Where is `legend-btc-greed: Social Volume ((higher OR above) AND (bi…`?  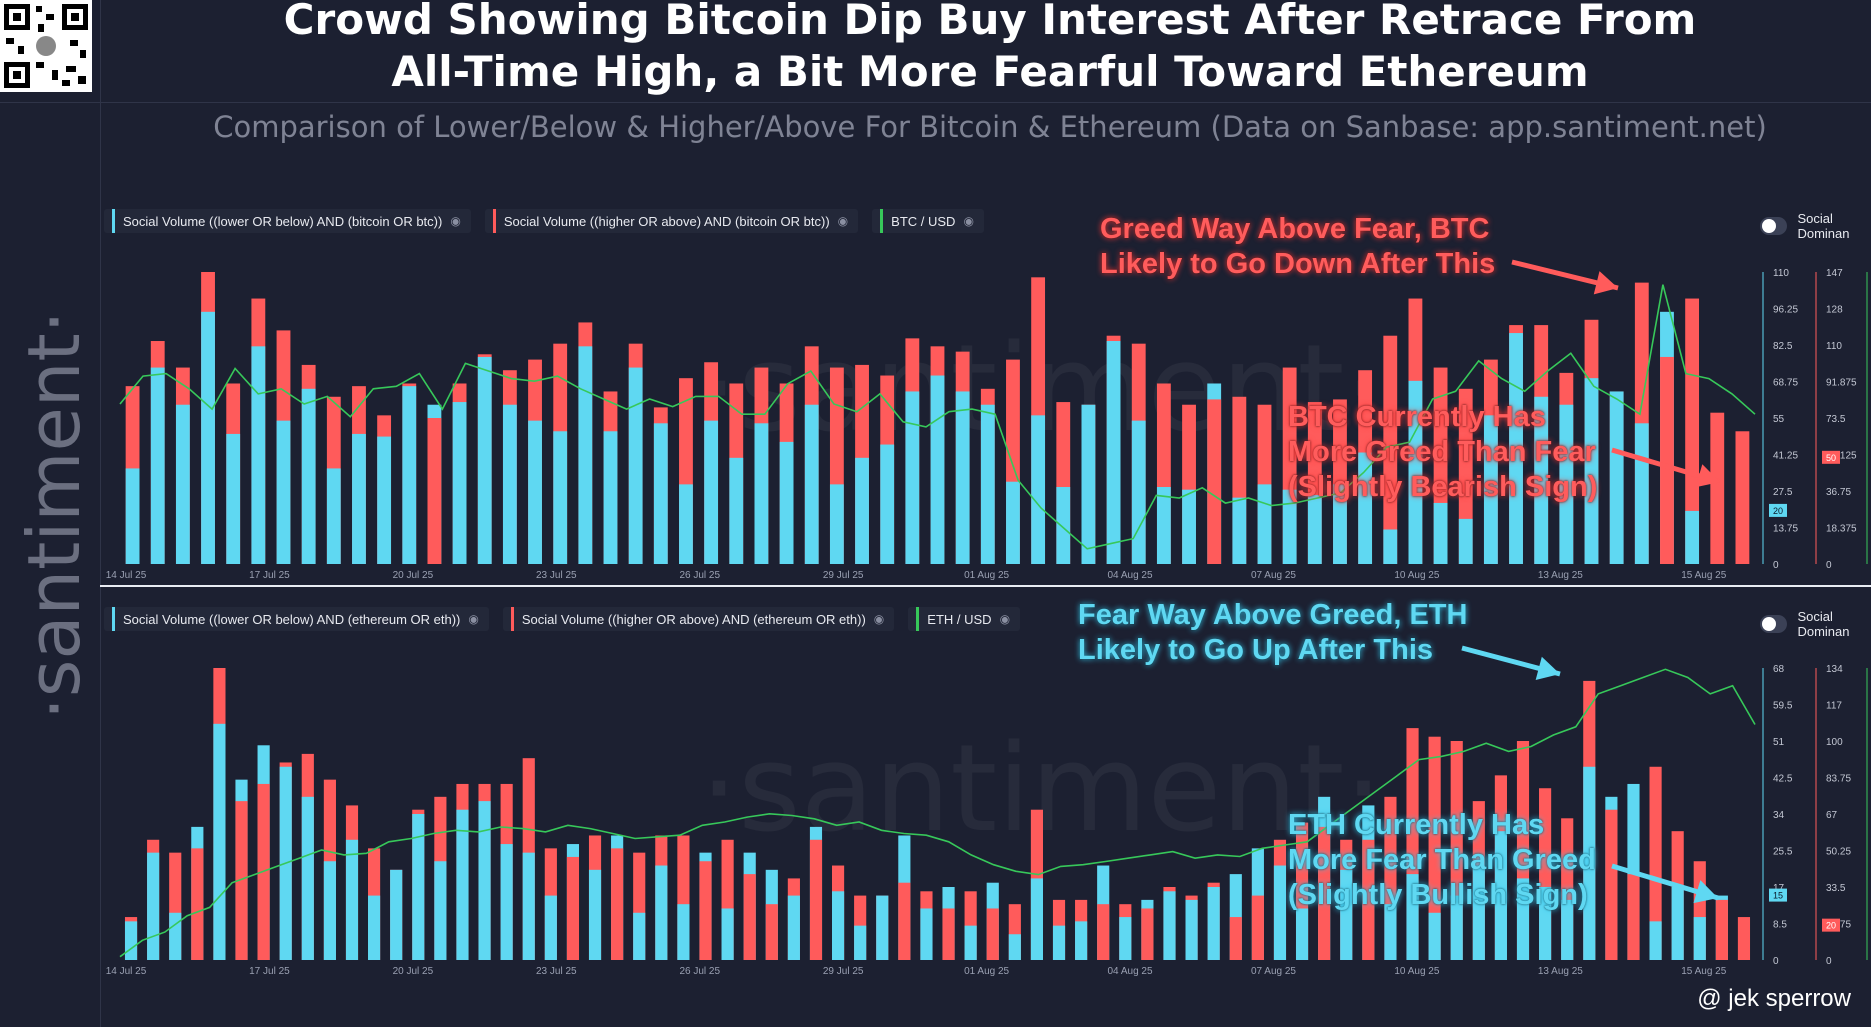 legend-btc-greed: Social Volume ((higher OR above) AND (bi… is located at coordinates (671, 221).